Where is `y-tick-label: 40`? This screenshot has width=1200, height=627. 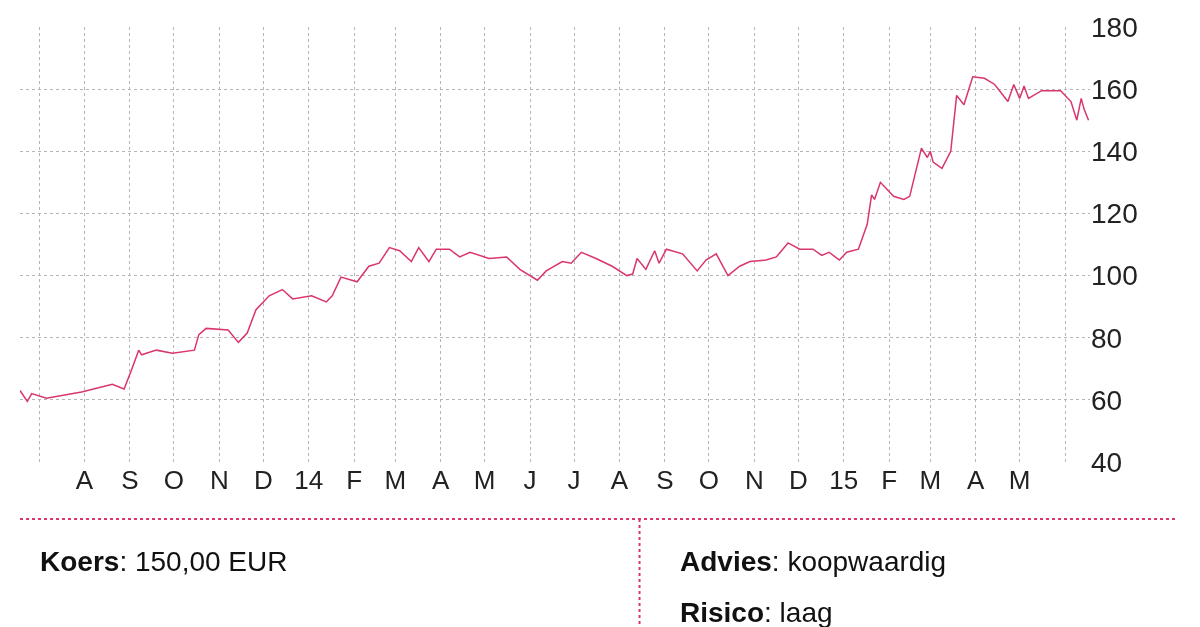 y-tick-label: 40 is located at coordinates (1107, 462).